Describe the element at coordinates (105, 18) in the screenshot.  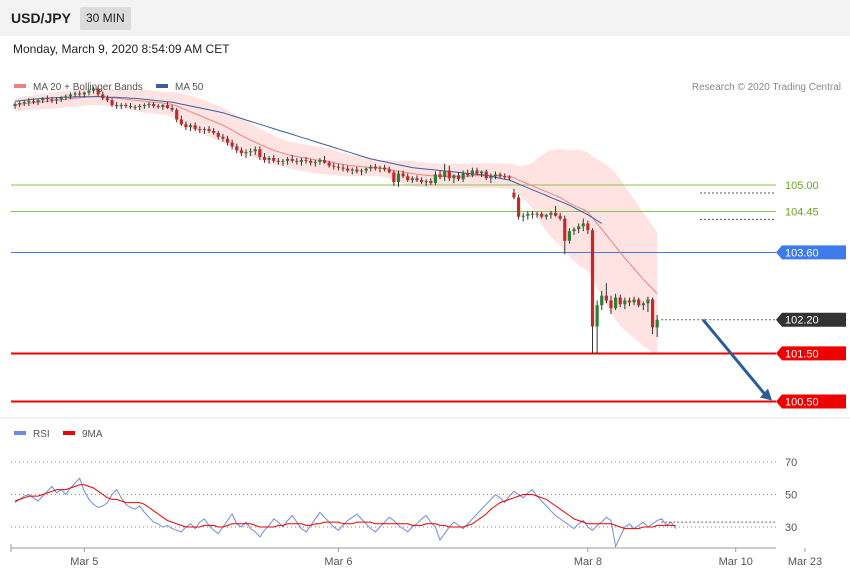
I see `timeframe-badge: 30 MIN` at that location.